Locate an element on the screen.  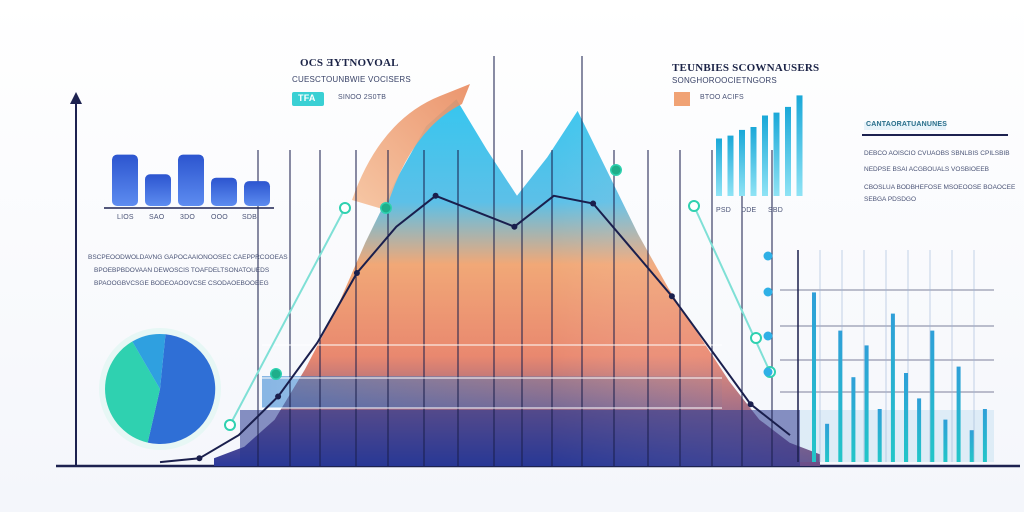
header-right-legend-note: BTOO ACIFS is located at coordinates (722, 97).